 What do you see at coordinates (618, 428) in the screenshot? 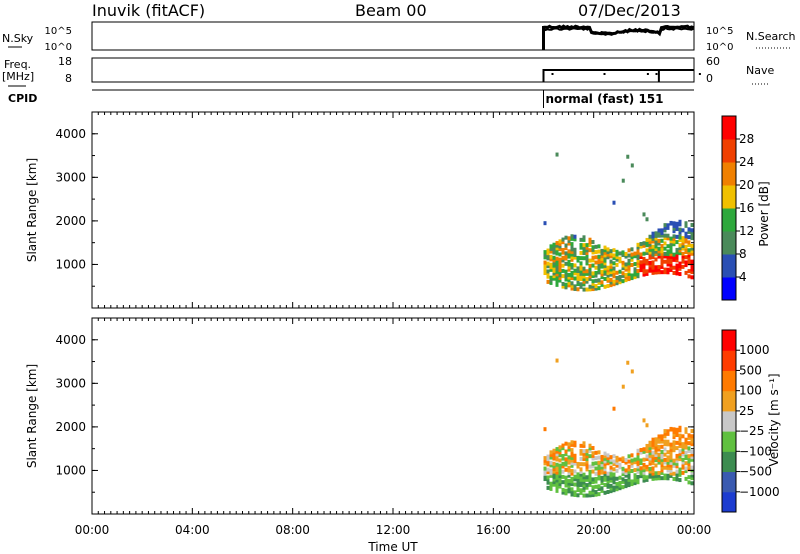
I see `velocity-heatmap` at bounding box center [618, 428].